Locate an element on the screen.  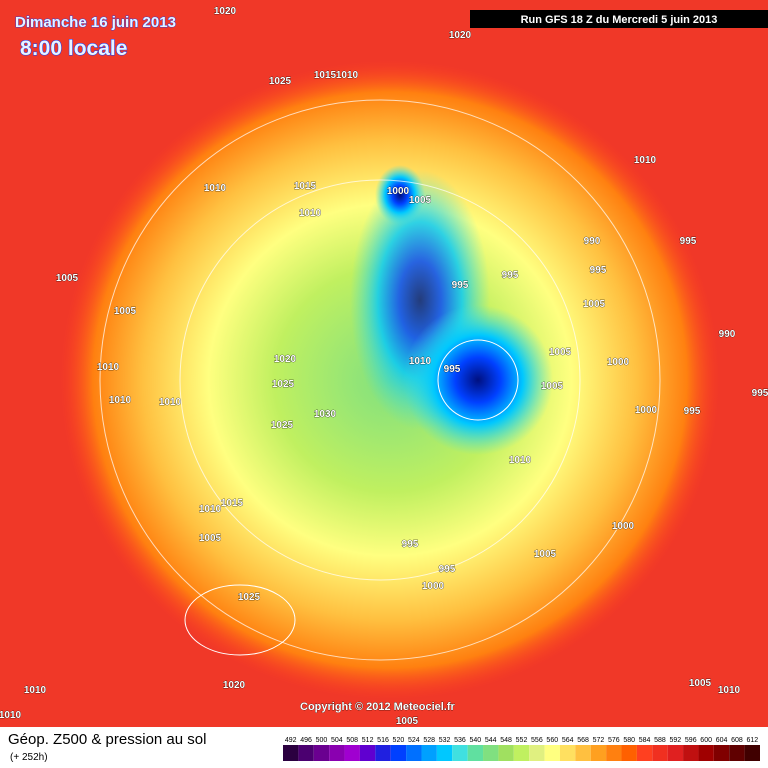
run-box is located at coordinates (619, 19).